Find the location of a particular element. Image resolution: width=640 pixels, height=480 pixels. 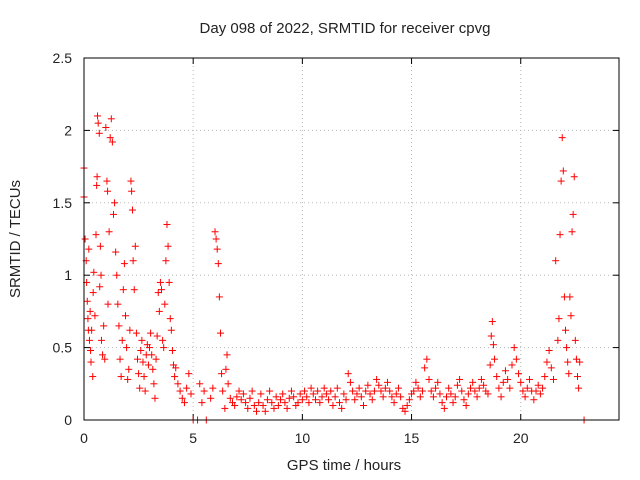

x-axis-label: GPS time / hours is located at coordinates (344, 465).